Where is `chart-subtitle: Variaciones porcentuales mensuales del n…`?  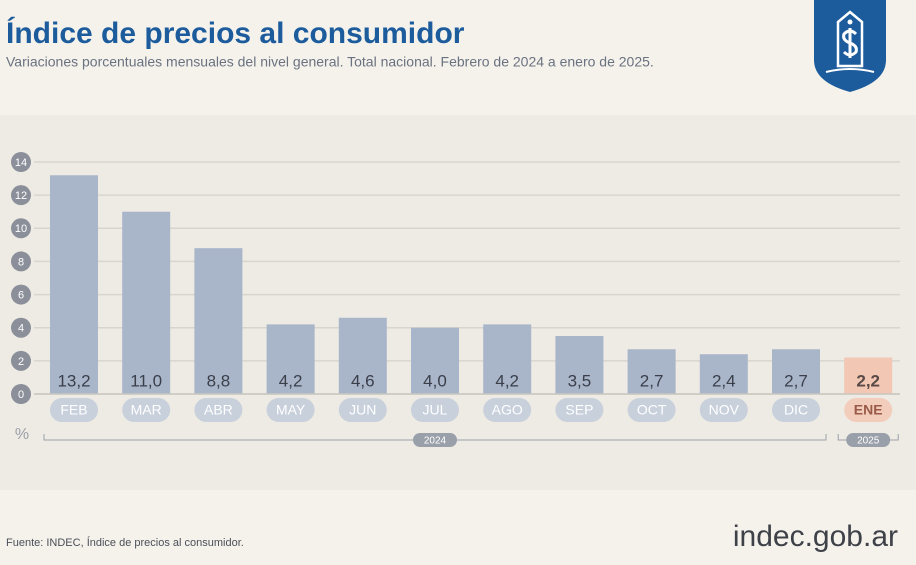
chart-subtitle: Variaciones porcentuales mensuales del n… is located at coordinates (330, 62).